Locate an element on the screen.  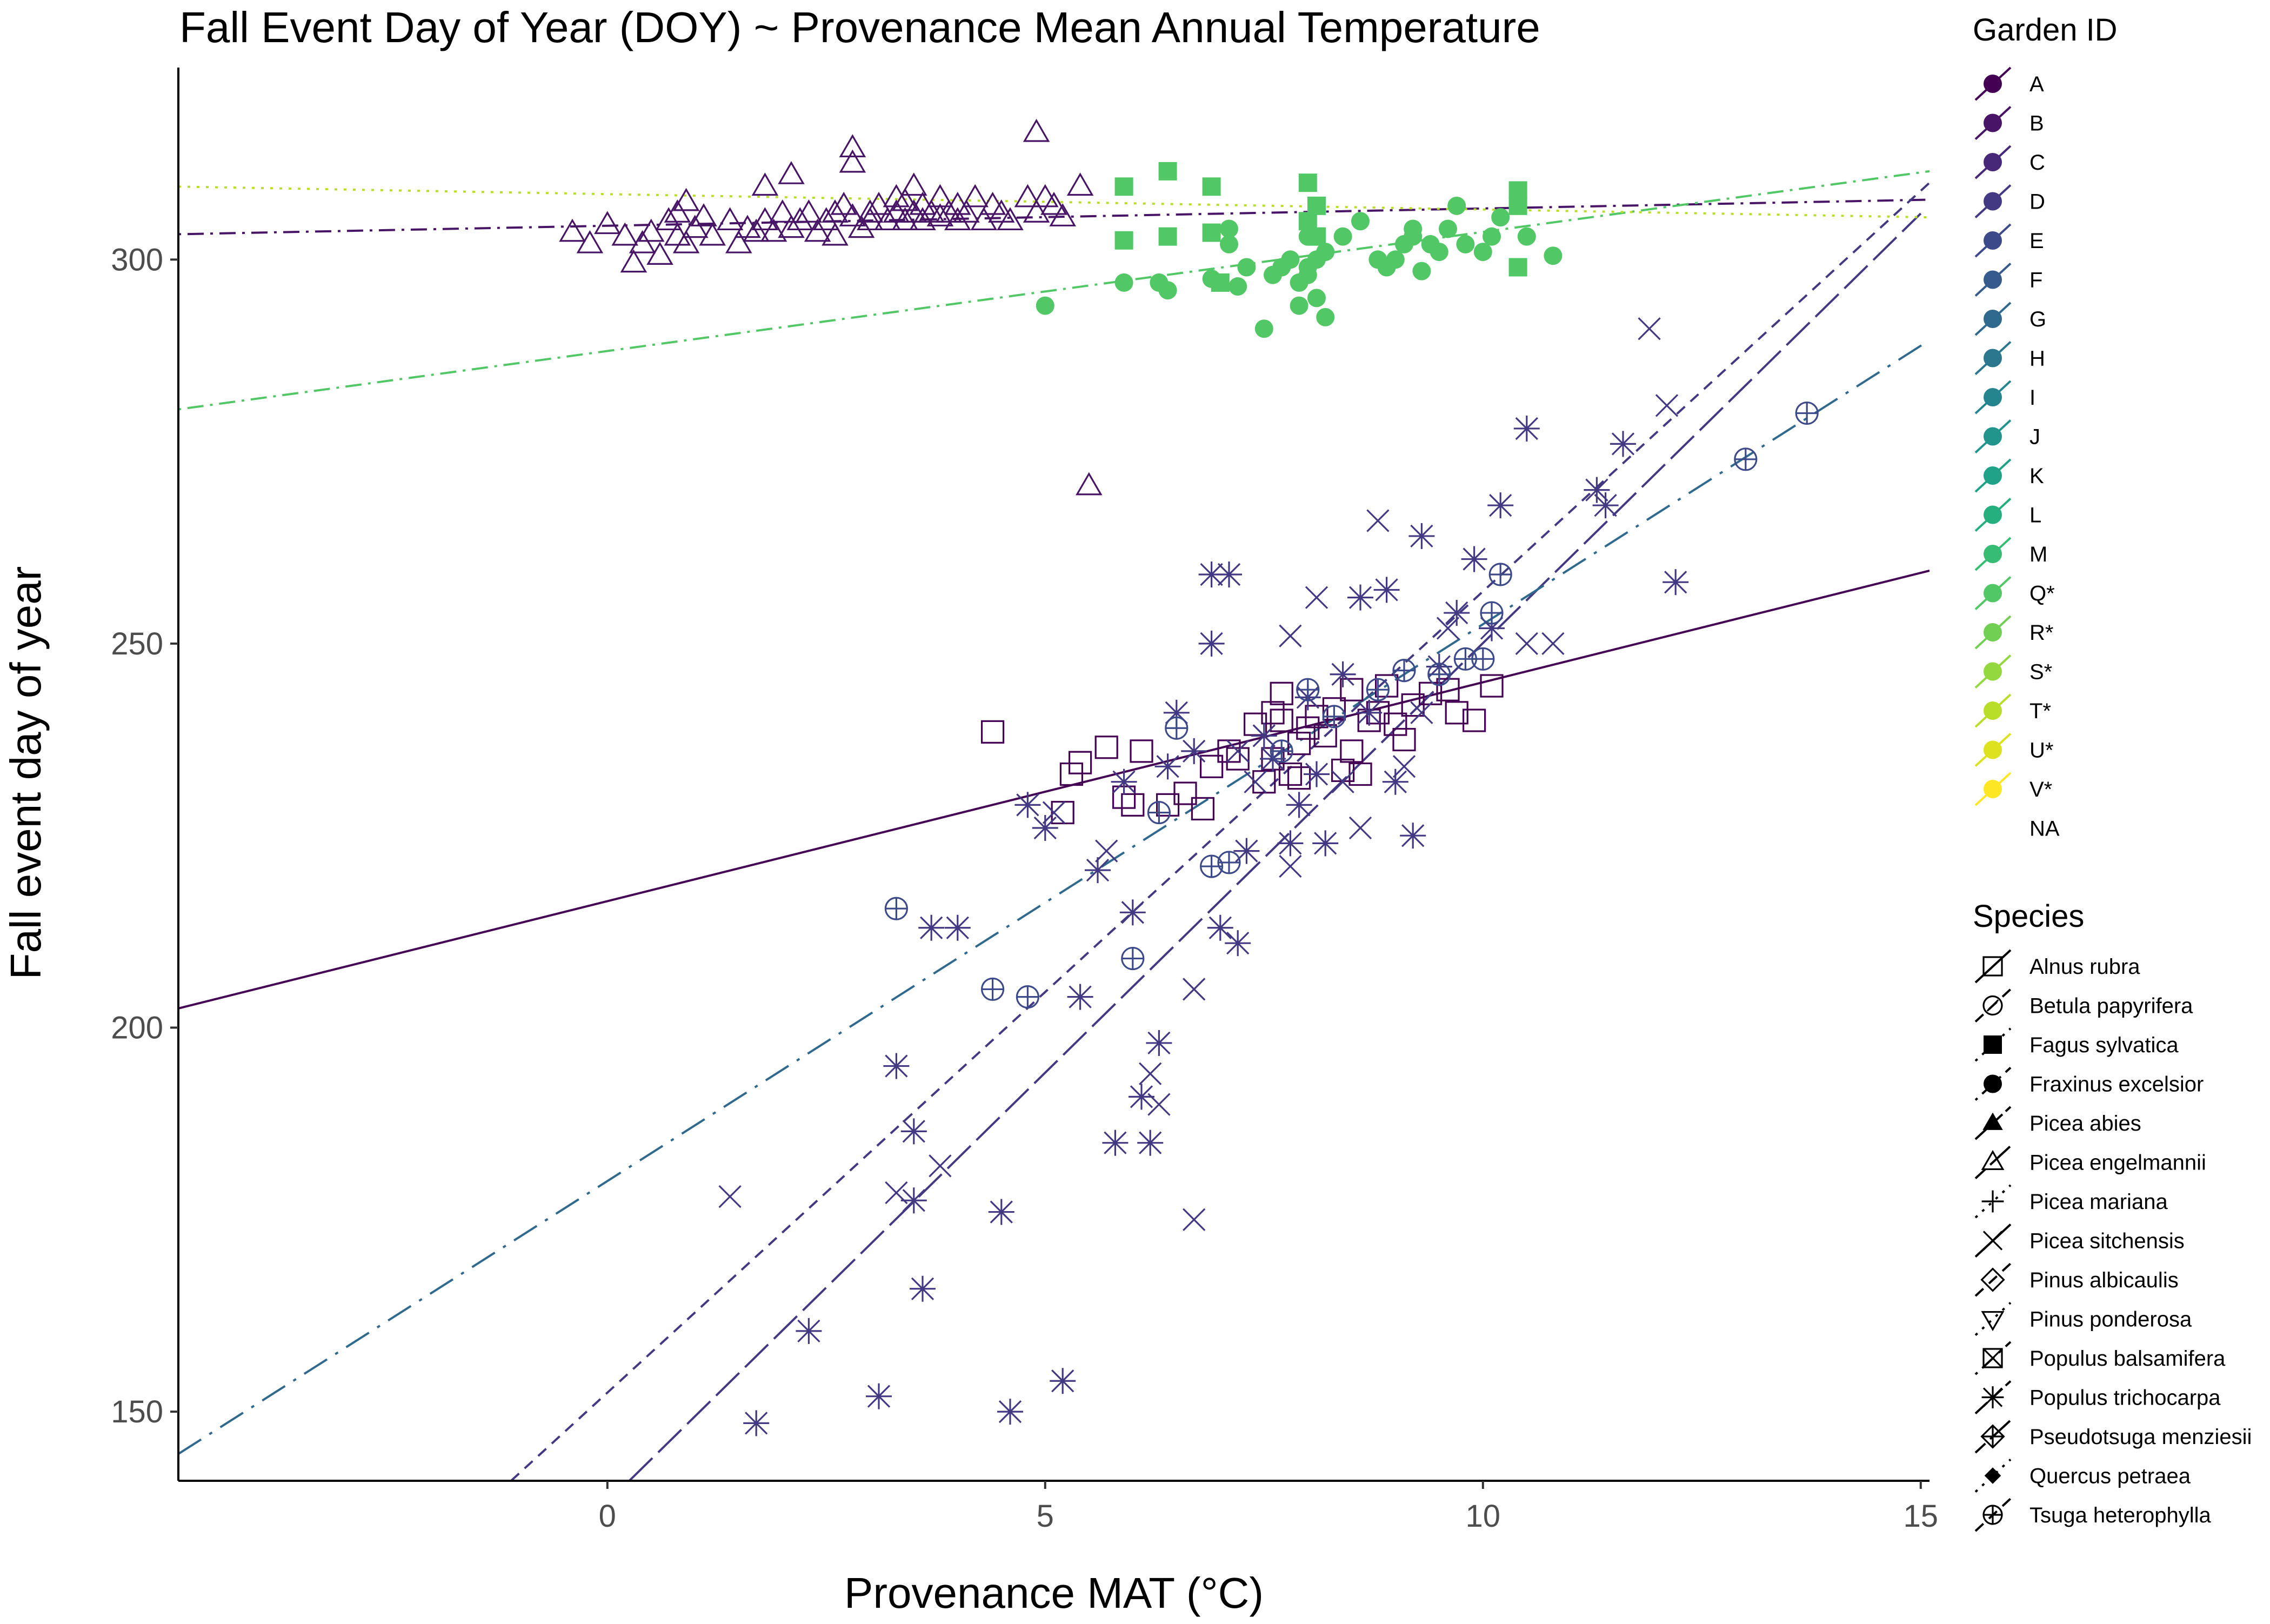
legend-garden-label: U* is located at coordinates (2041, 751).